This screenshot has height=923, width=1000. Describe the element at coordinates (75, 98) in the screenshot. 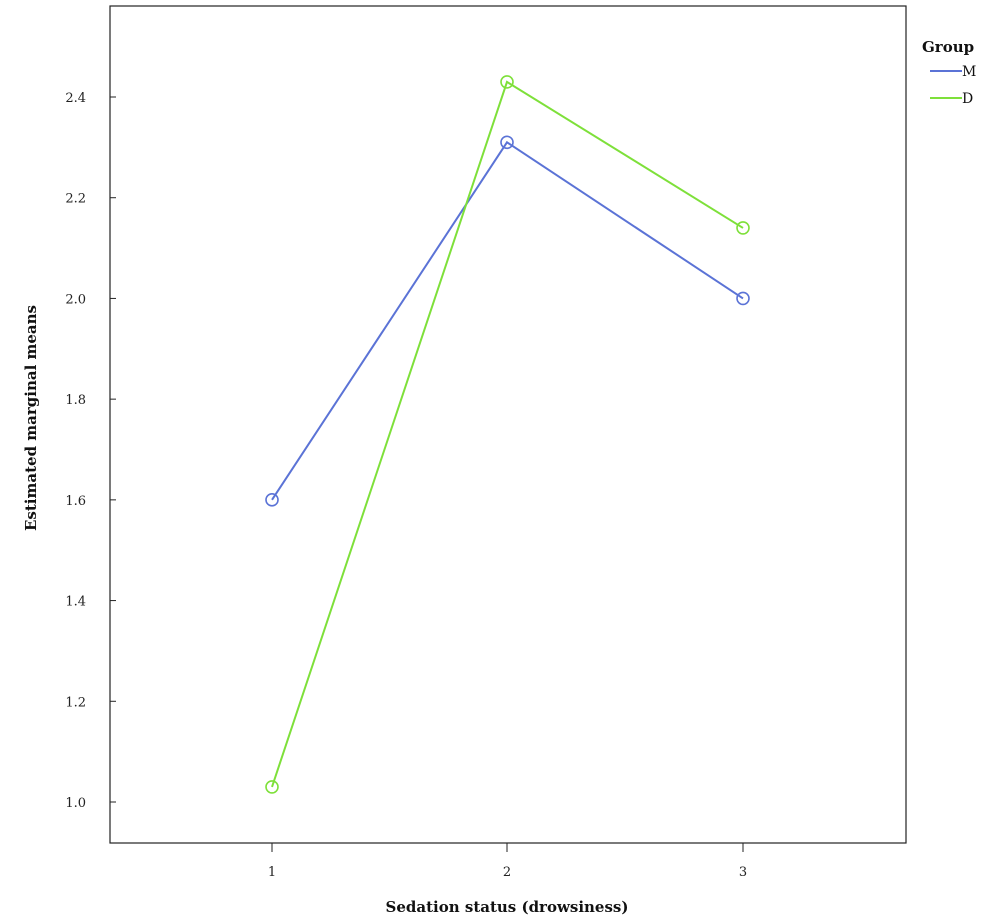

I see `y-tick-label: 2.4` at that location.